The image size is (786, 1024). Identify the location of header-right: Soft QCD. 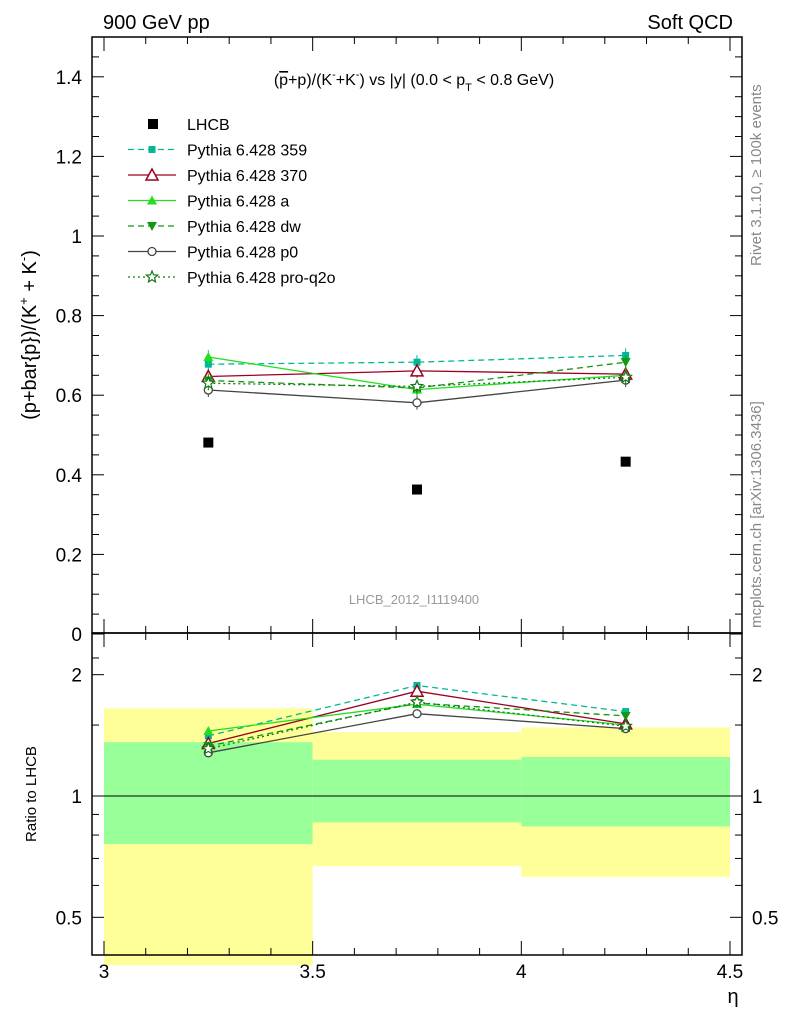
(690, 23).